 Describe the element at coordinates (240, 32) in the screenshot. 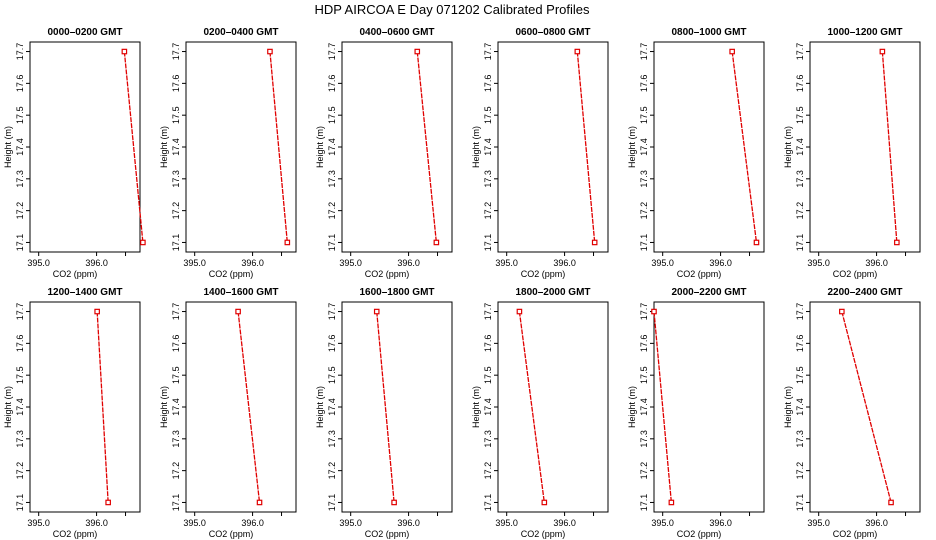

I see `panel-title: 0200–0400 GMT` at that location.